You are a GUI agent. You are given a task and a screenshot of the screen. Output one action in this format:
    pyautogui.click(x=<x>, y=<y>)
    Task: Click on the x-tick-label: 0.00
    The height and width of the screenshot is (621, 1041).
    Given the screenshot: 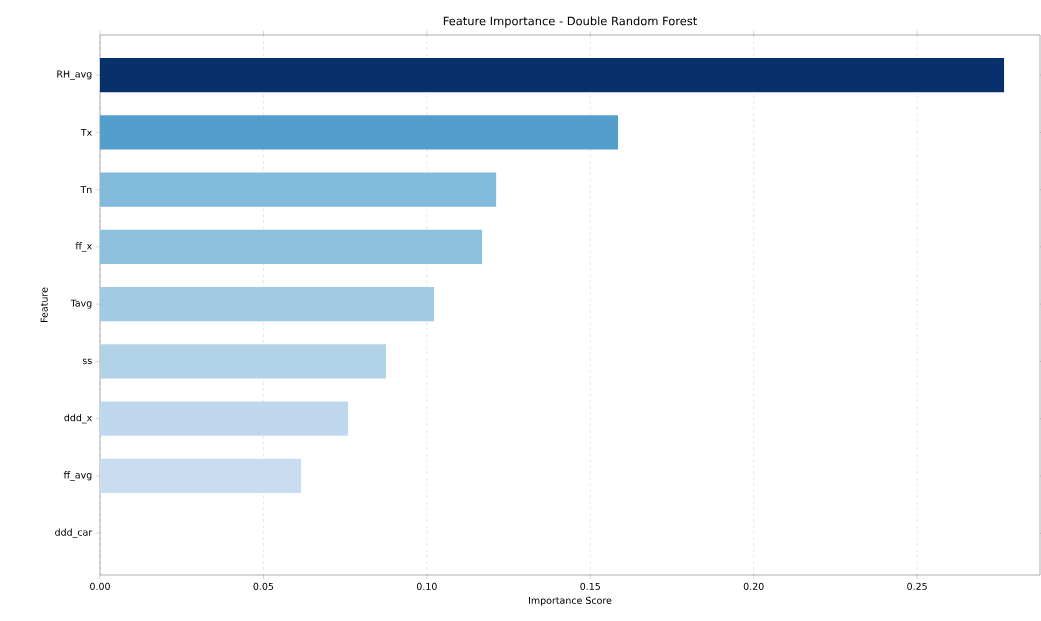 What is the action you would take?
    pyautogui.click(x=100, y=586)
    